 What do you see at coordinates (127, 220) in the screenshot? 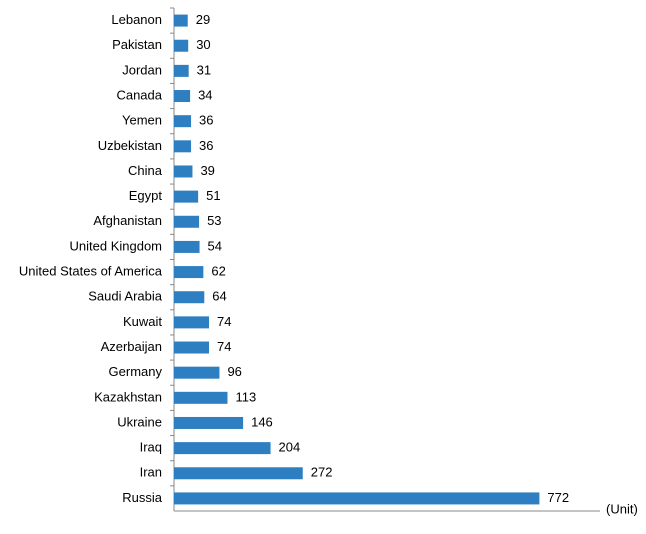
I see `y-tick-label: Afghanistan` at bounding box center [127, 220].